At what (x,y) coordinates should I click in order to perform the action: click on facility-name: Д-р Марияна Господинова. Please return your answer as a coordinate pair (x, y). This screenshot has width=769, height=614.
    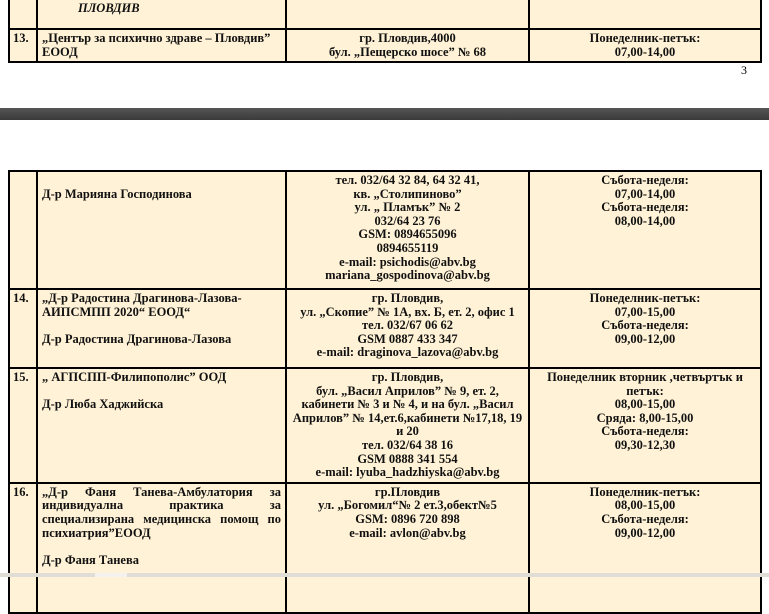
    Looking at the image, I should click on (161, 230).